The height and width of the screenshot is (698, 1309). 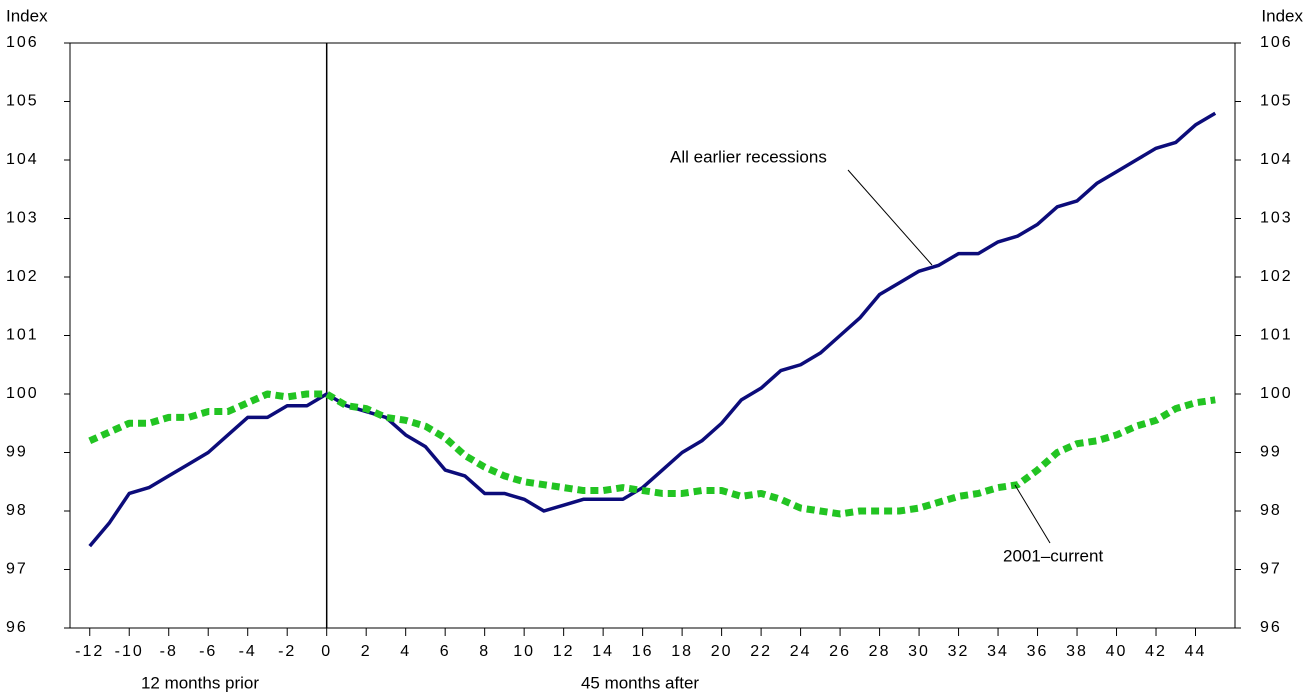 I want to click on x-tick-label: 44, so click(x=1196, y=651).